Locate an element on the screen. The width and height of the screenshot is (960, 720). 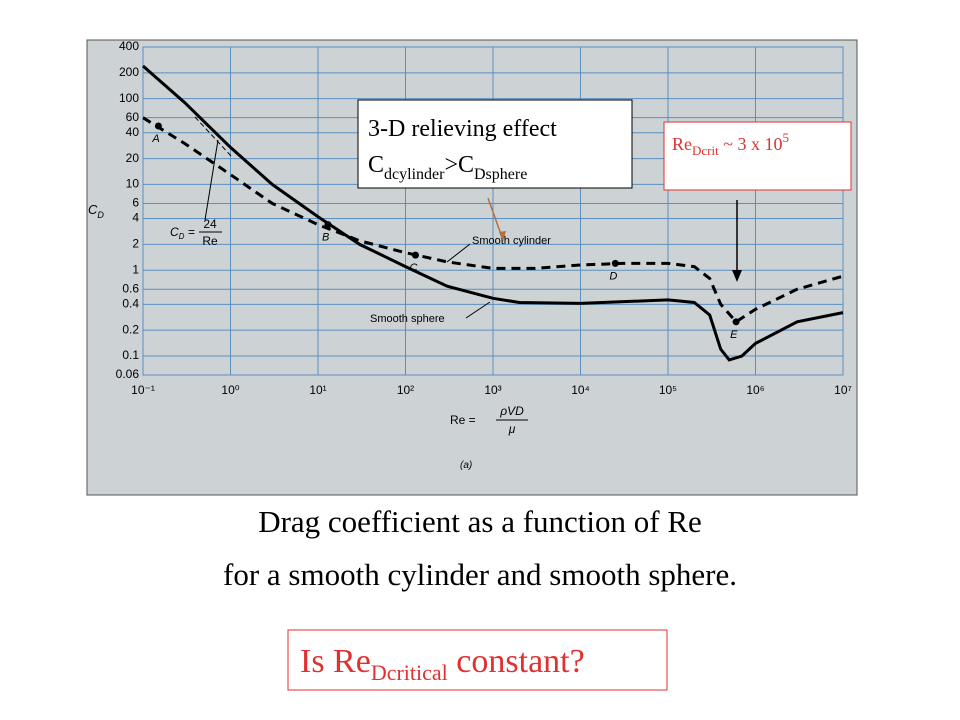
x-tick-label: 10⁵ is located at coordinates (668, 390).